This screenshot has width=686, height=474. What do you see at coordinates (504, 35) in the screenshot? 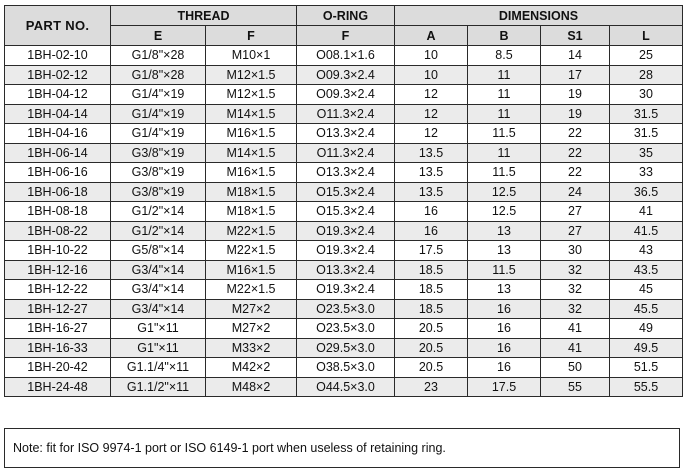
I see `col-header-b: B` at bounding box center [504, 35].